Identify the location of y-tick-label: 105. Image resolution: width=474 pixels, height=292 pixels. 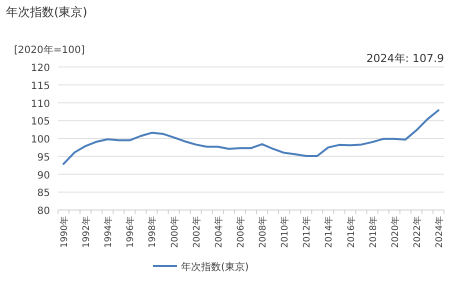
(40, 122).